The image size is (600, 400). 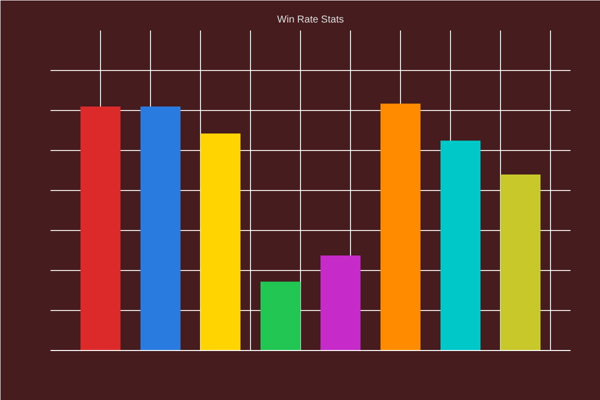 What do you see at coordinates (310, 20) in the screenshot?
I see `chart-title: Win Rate Stats` at bounding box center [310, 20].